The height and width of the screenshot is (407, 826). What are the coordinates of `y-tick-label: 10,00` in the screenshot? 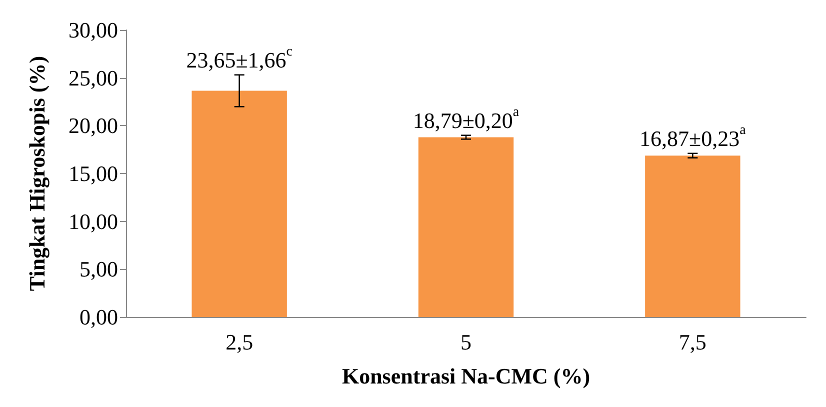 It's located at (93, 221).